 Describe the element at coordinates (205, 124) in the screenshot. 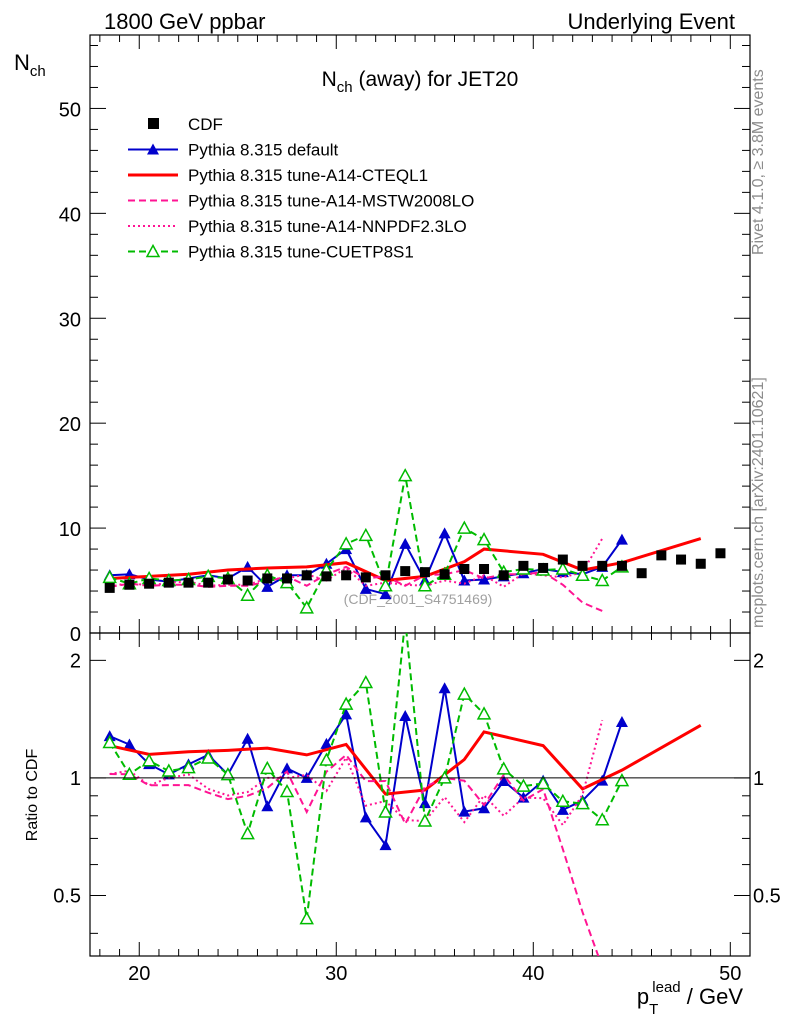

I see `legend-label: CDF` at that location.